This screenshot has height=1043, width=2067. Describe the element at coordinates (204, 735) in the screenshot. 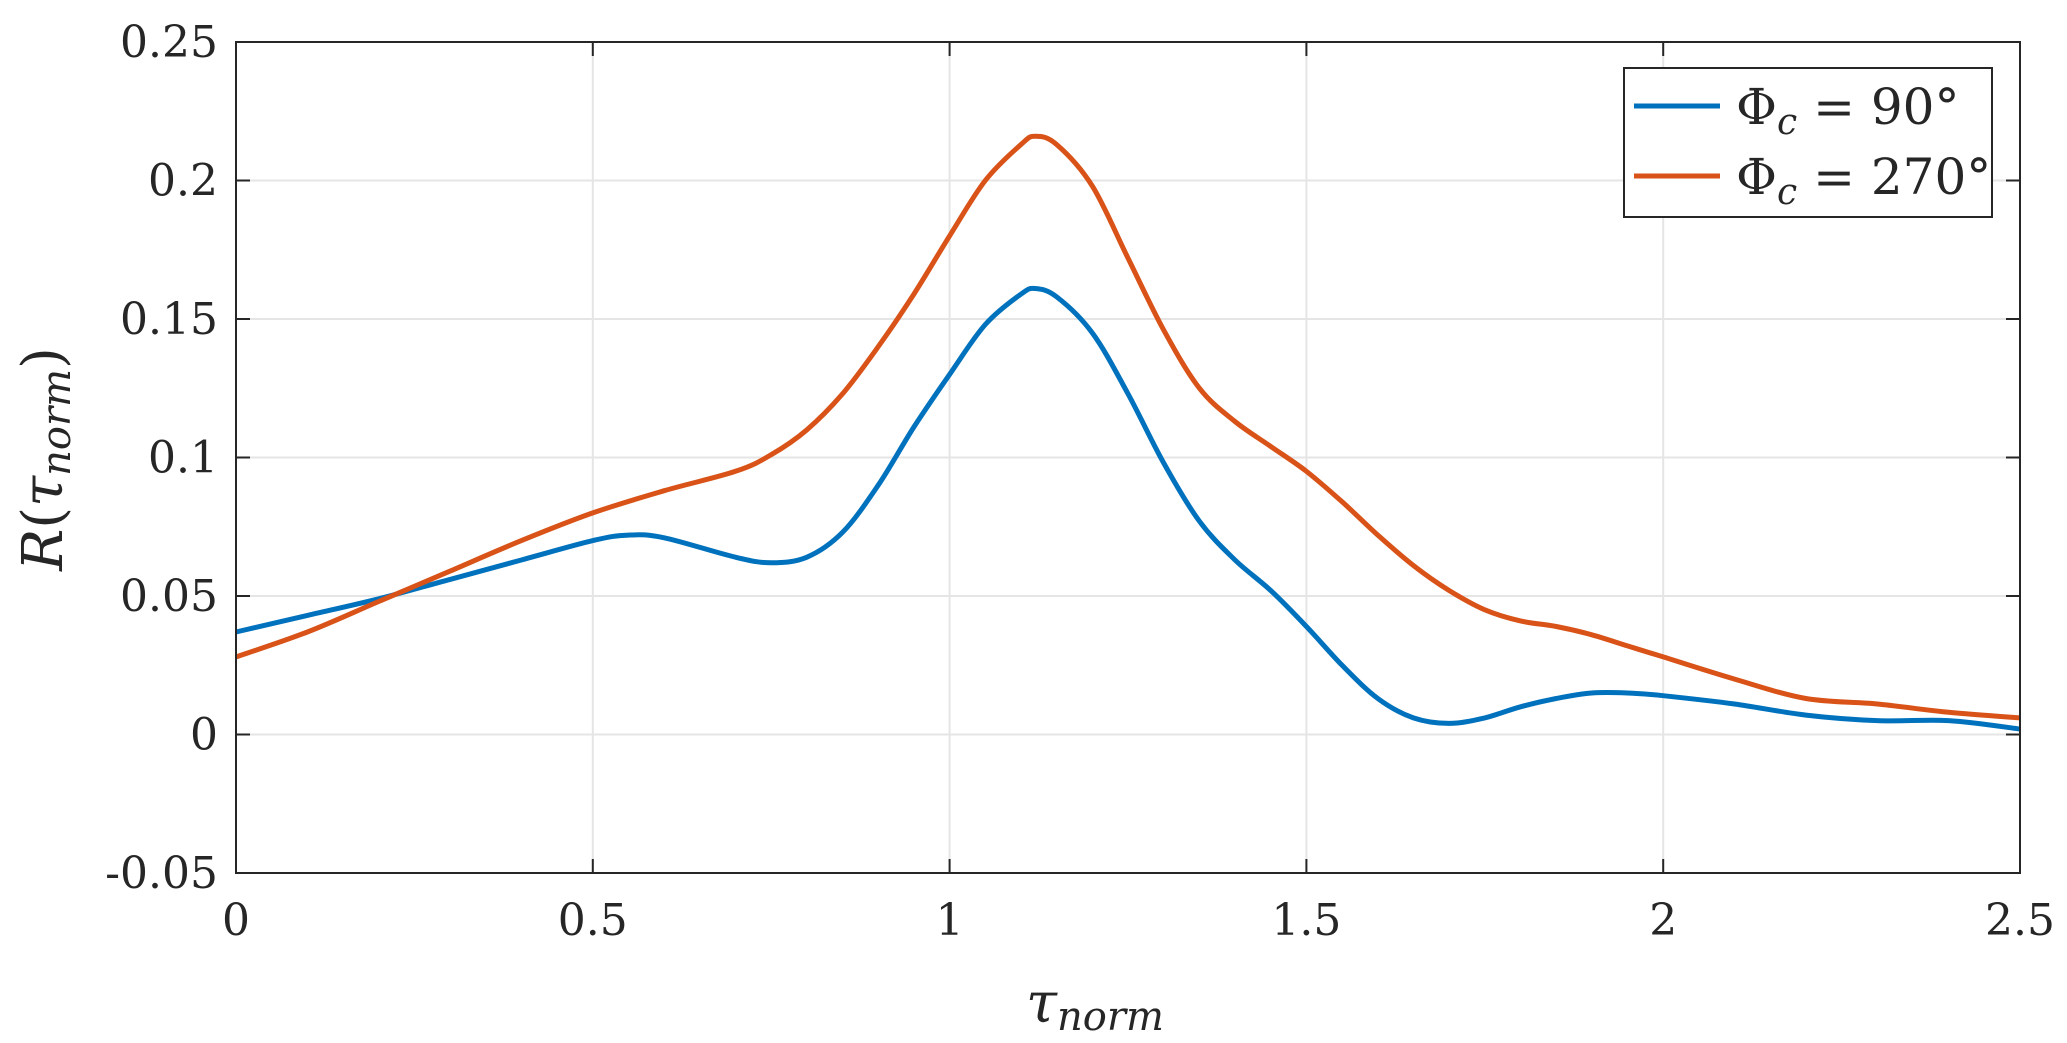

I see `y-tick-label: 0` at that location.